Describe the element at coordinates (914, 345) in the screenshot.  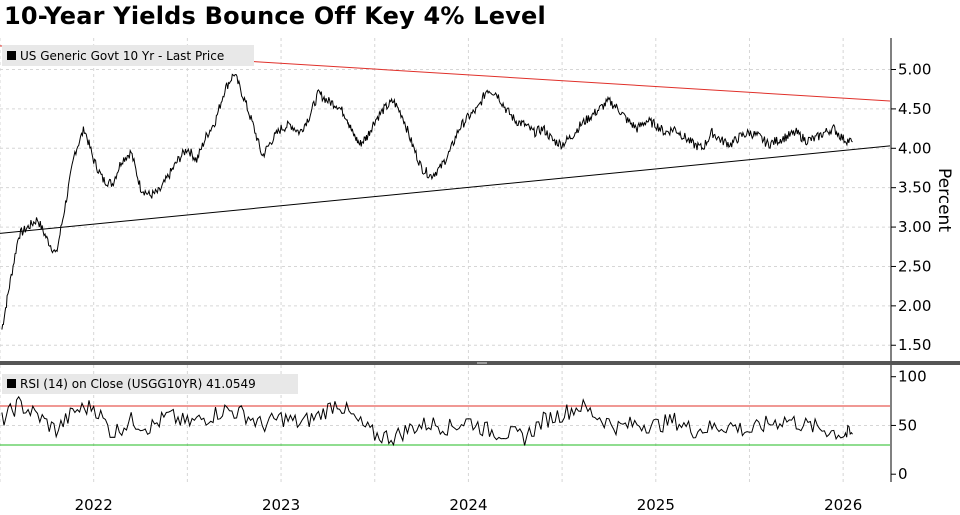
I see `y-tick-label: 1.50` at that location.